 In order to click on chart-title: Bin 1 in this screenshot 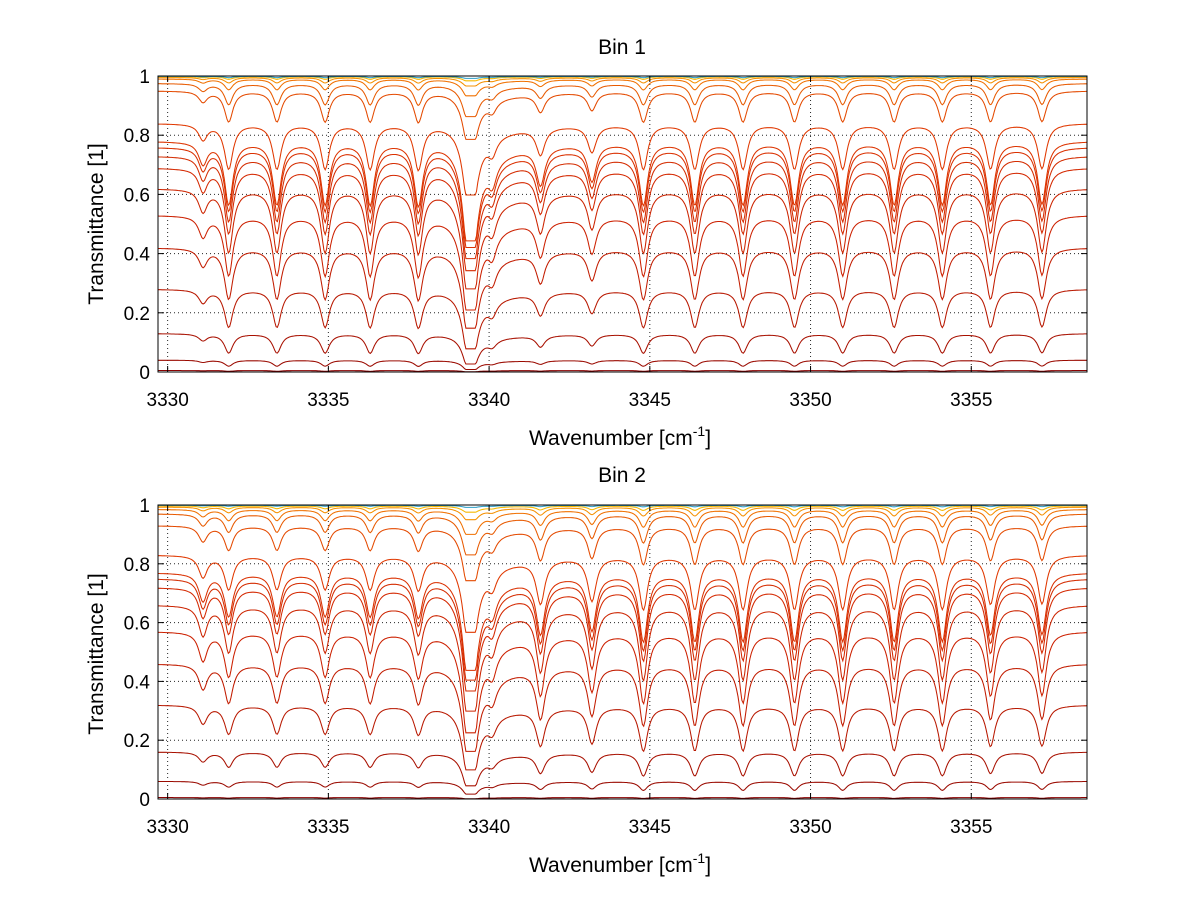, I will do `click(622, 47)`.